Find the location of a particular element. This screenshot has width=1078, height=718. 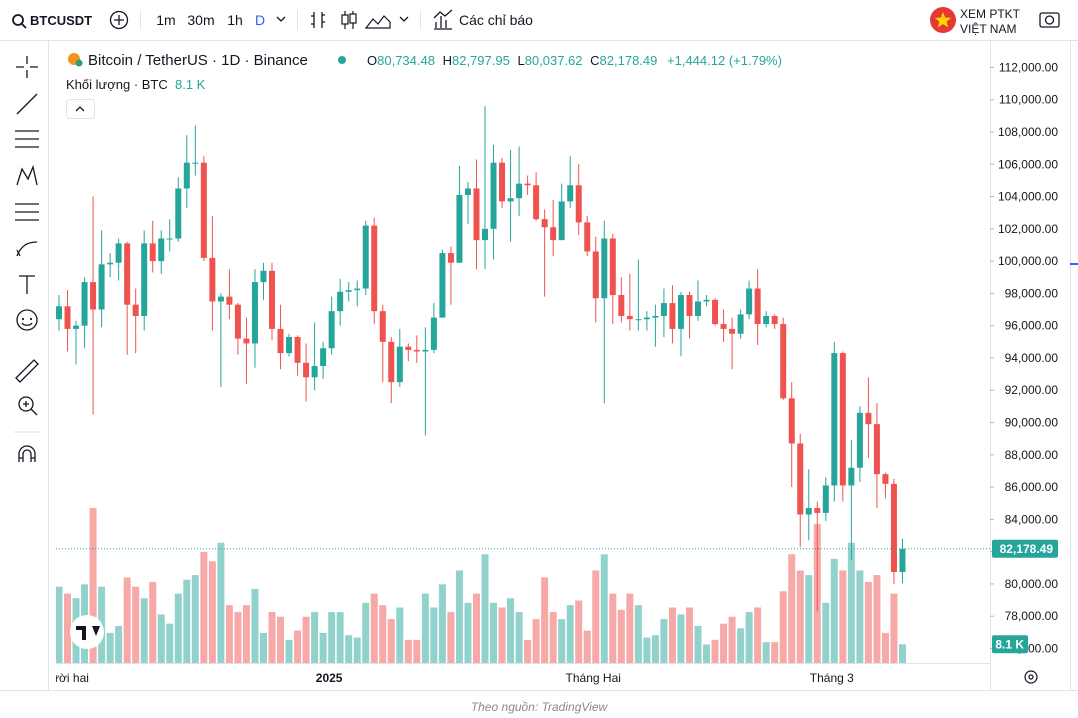

y-tick-label: 104,000.00 is located at coordinates (1028, 197).